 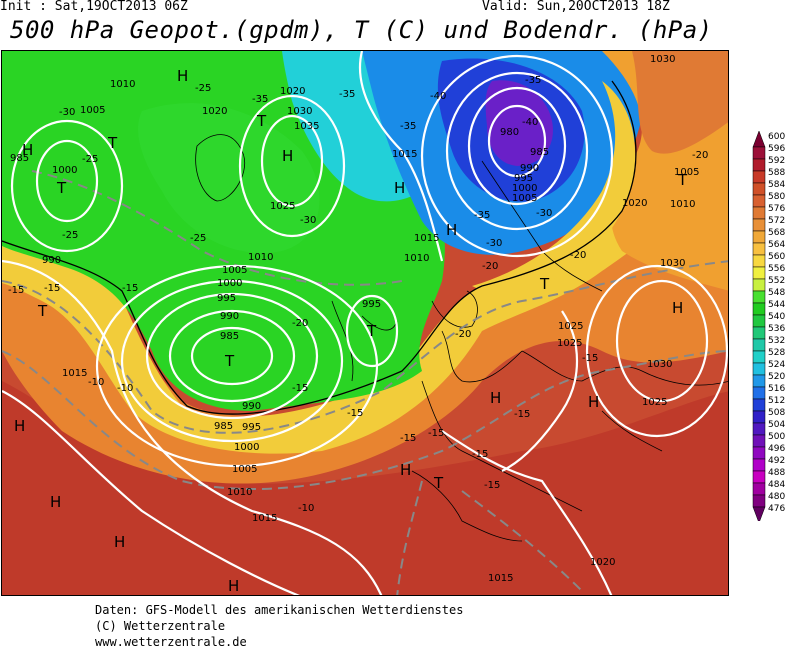 What do you see at coordinates (680, 102) in the screenshot?
I see `ne-ridge-inner` at bounding box center [680, 102].